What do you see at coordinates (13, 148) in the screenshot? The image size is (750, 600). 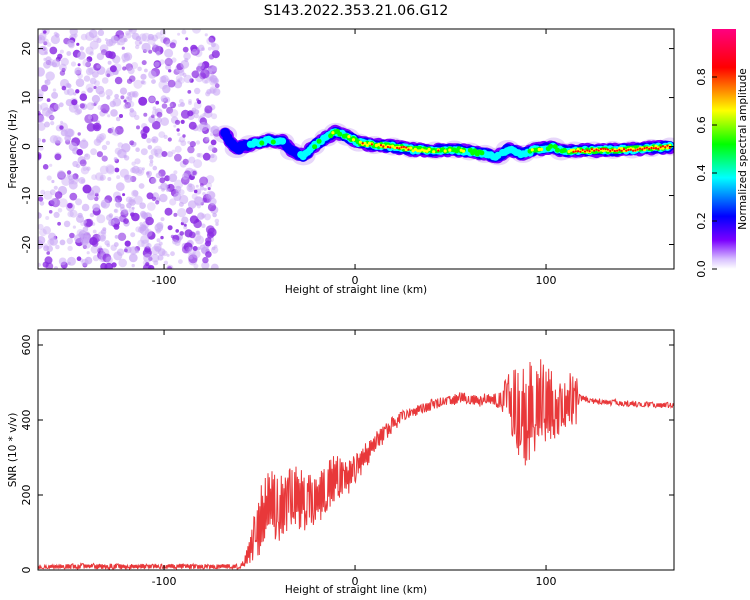 I see `spectrogram-ylabel: Frequency (Hz)` at bounding box center [13, 148].